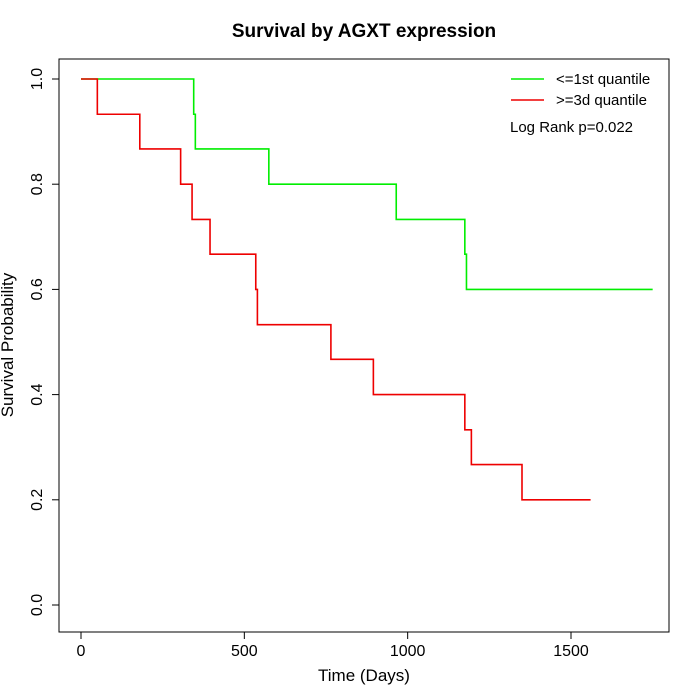 The image size is (700, 700). I want to click on y-axis: 0.0 0.2 0.4 0.6 0.8 1.0, so click(44, 342).